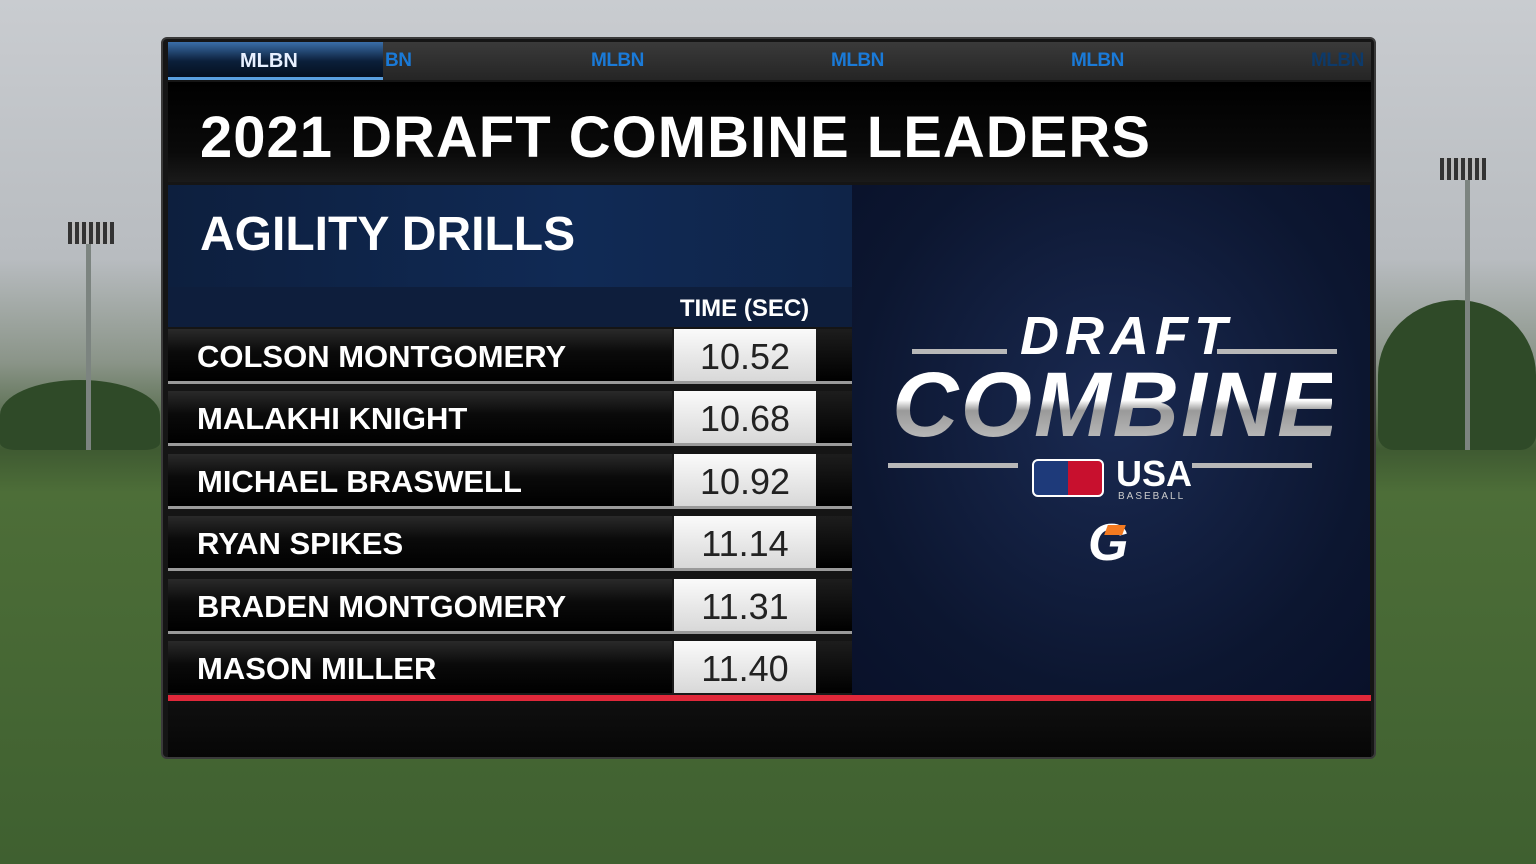  What do you see at coordinates (769, 698) in the screenshot?
I see `accent-divider` at bounding box center [769, 698].